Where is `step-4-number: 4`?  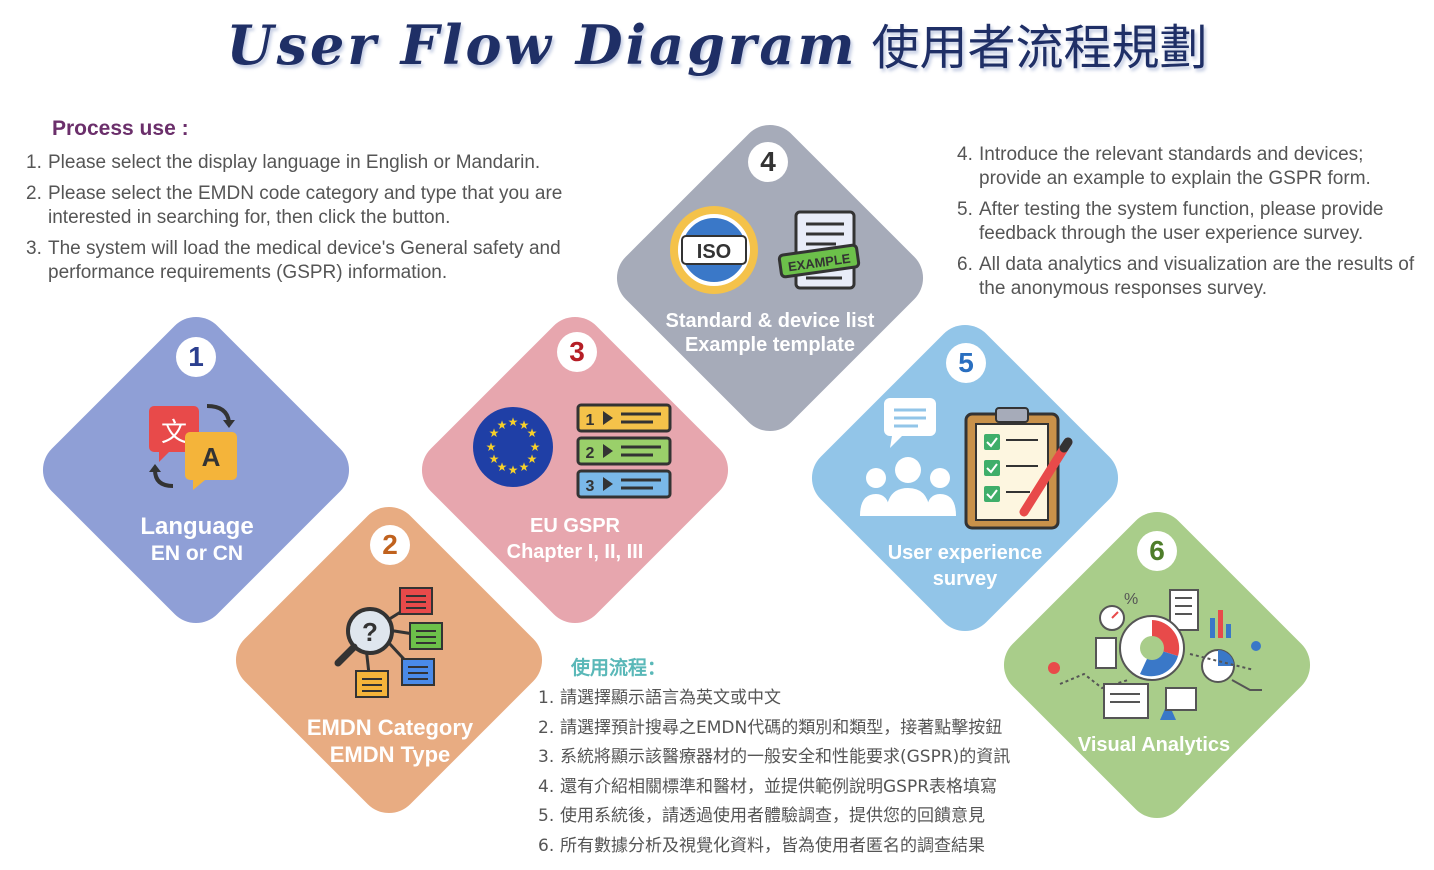
step-4-number: 4 is located at coordinates (768, 162).